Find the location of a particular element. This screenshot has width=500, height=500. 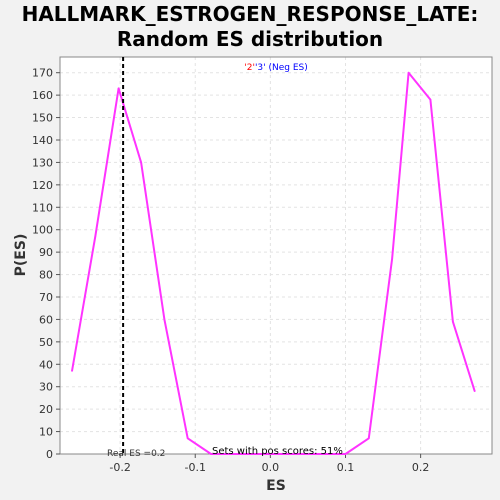

y-tick-label: 60 is located at coordinates (46, 319).